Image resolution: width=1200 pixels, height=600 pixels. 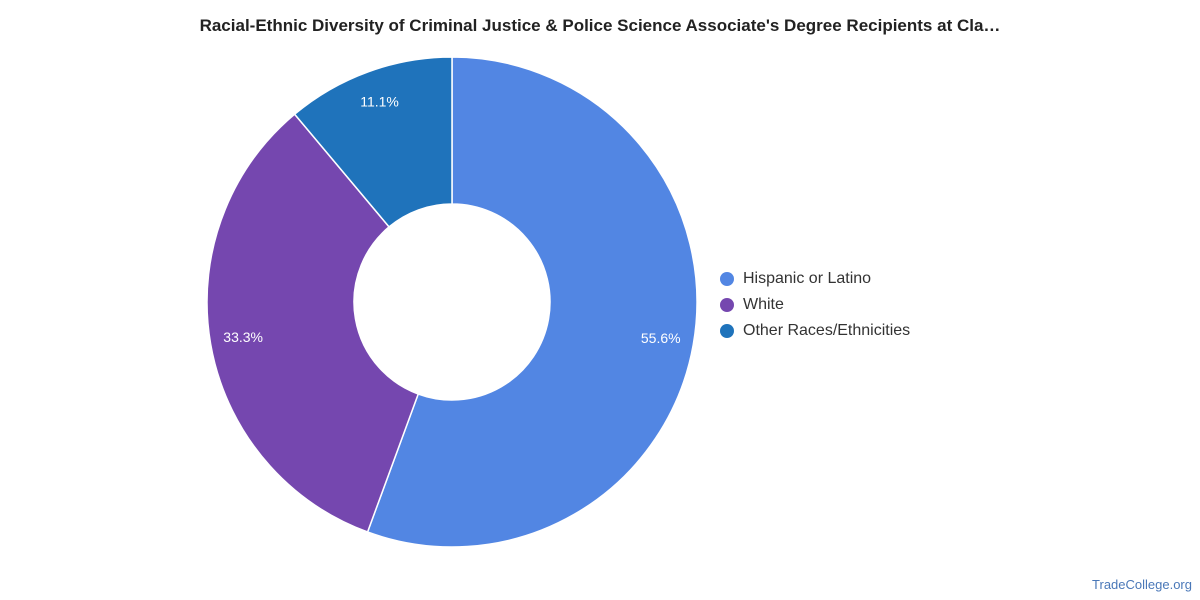 I want to click on legend-item-other-races-ethnicities: Other Races/Ethnicities, so click(x=815, y=331).